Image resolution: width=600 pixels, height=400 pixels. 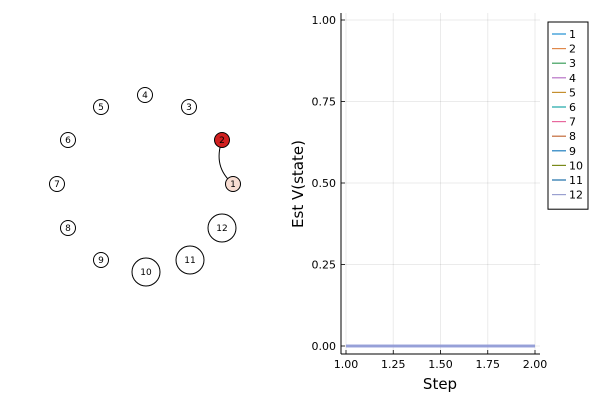 What do you see at coordinates (324, 346) in the screenshot?
I see `y-tick-label: 0.00` at bounding box center [324, 346].